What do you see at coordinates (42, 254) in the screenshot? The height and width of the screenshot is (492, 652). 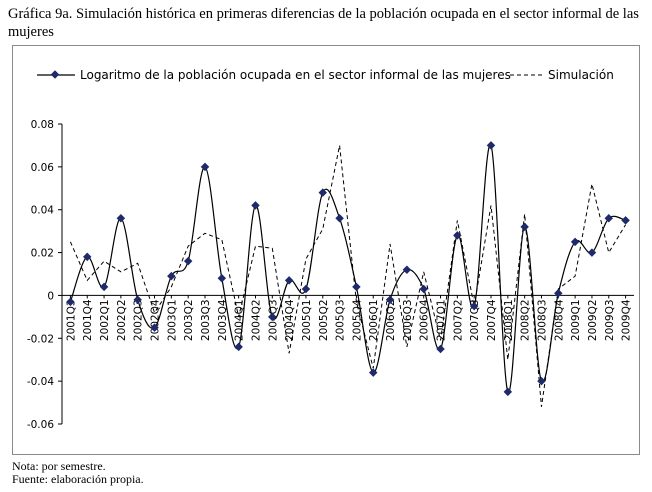 I see `y-tick-label: 0.02` at bounding box center [42, 254].